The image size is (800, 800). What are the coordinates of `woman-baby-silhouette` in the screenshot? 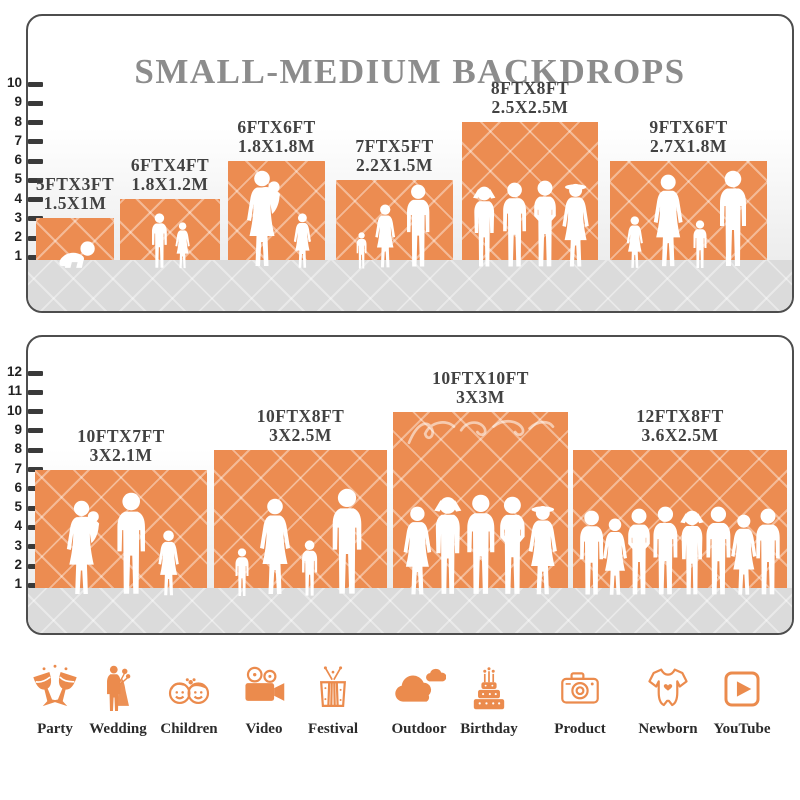 It's located at (264, 220).